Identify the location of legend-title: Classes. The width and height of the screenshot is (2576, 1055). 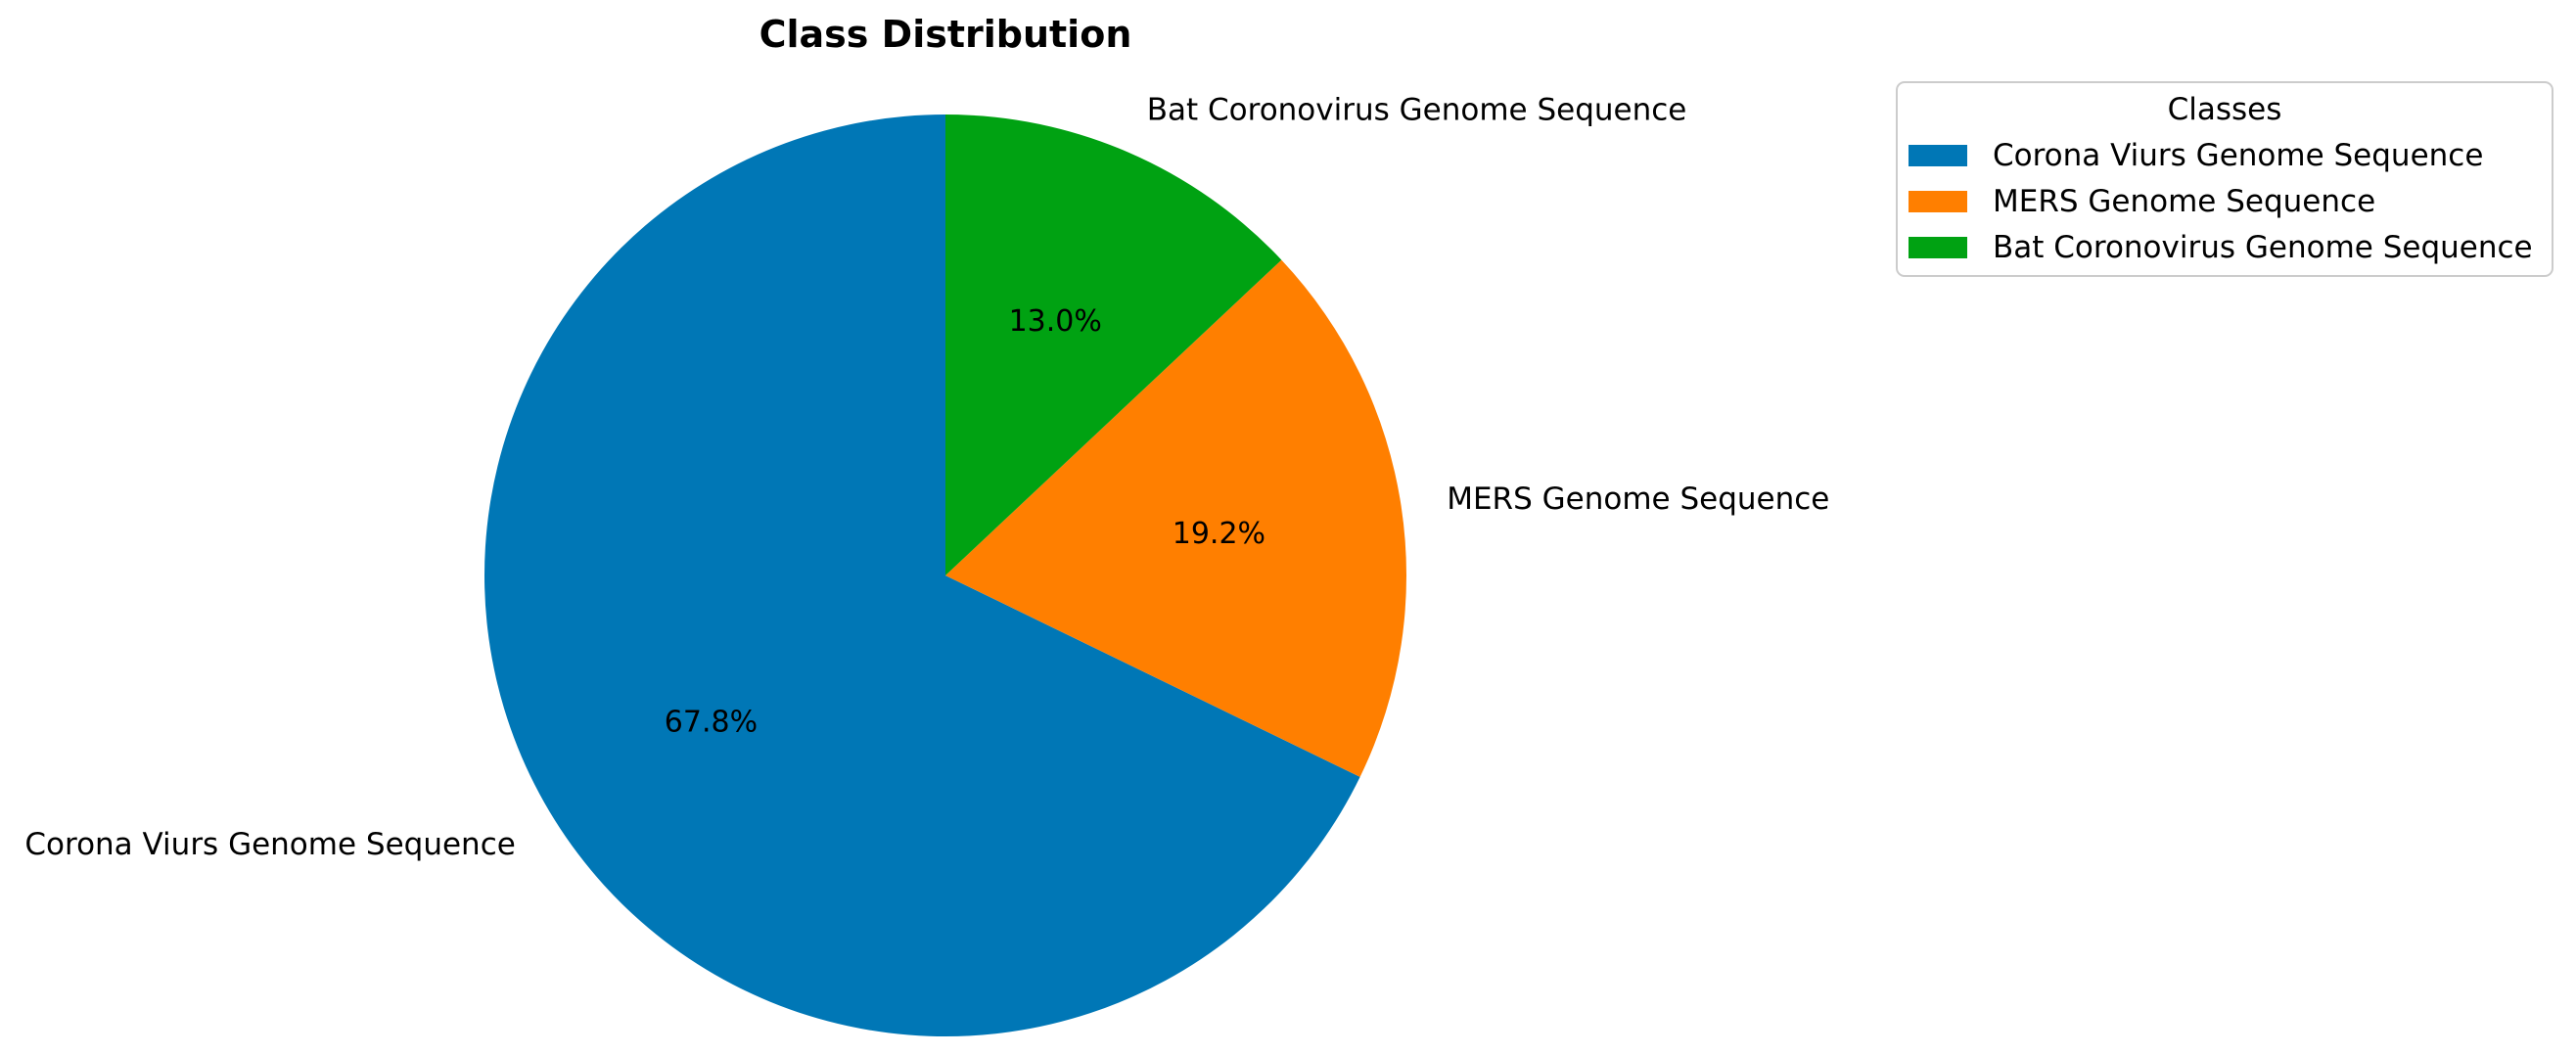
(2225, 109).